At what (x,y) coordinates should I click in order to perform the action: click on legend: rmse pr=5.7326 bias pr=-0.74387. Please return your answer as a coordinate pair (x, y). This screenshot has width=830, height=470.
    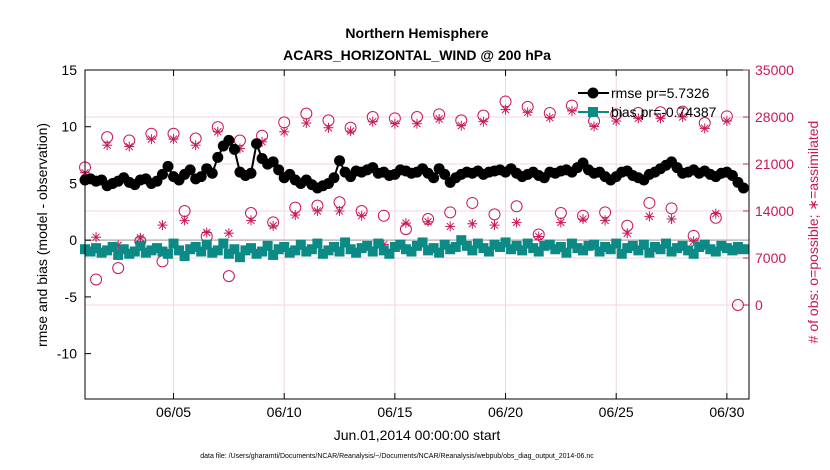
    Looking at the image, I should click on (647, 102).